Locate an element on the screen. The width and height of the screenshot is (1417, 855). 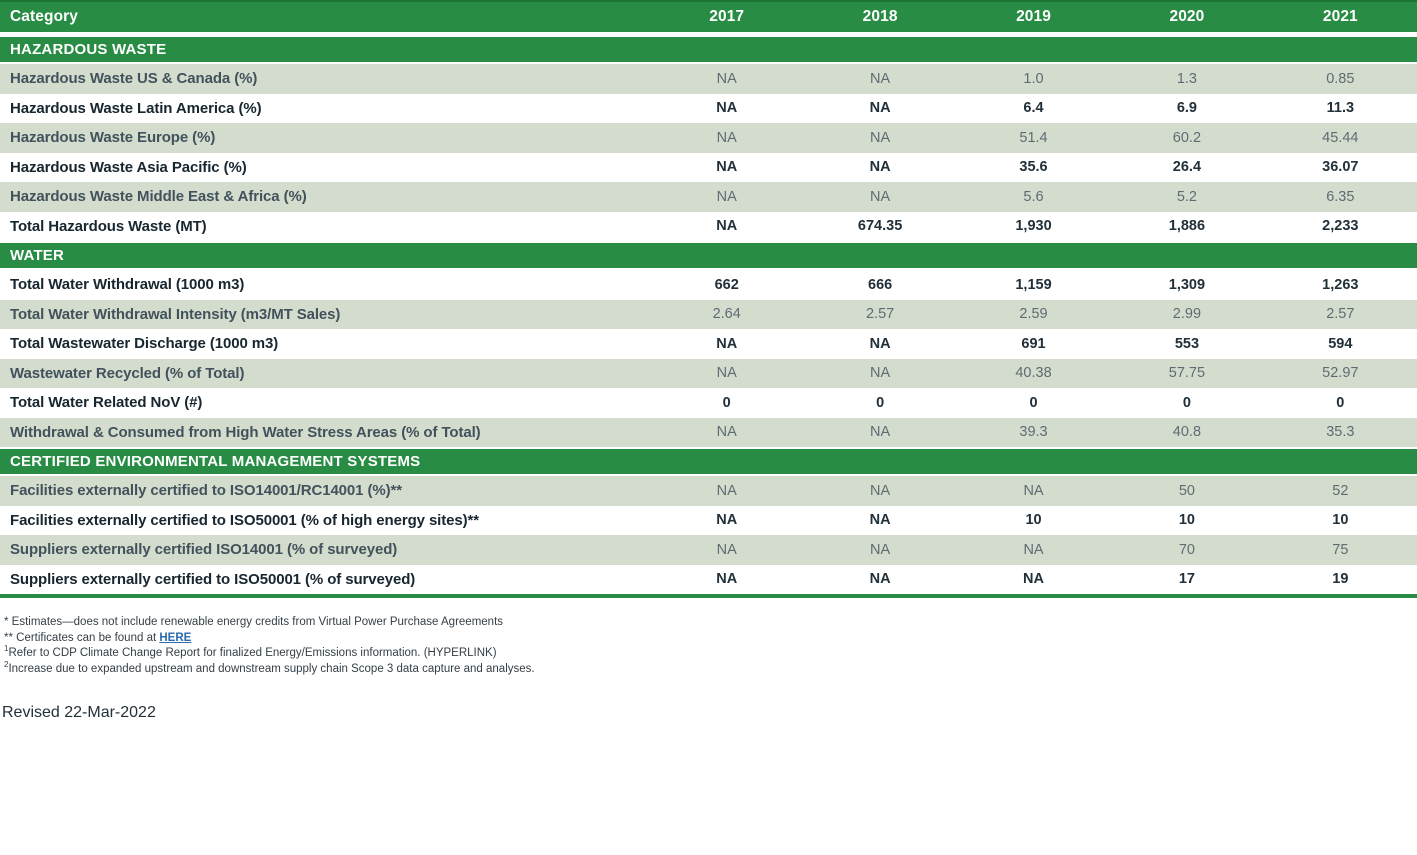
value-cell-2017: 662 is located at coordinates (726, 284).